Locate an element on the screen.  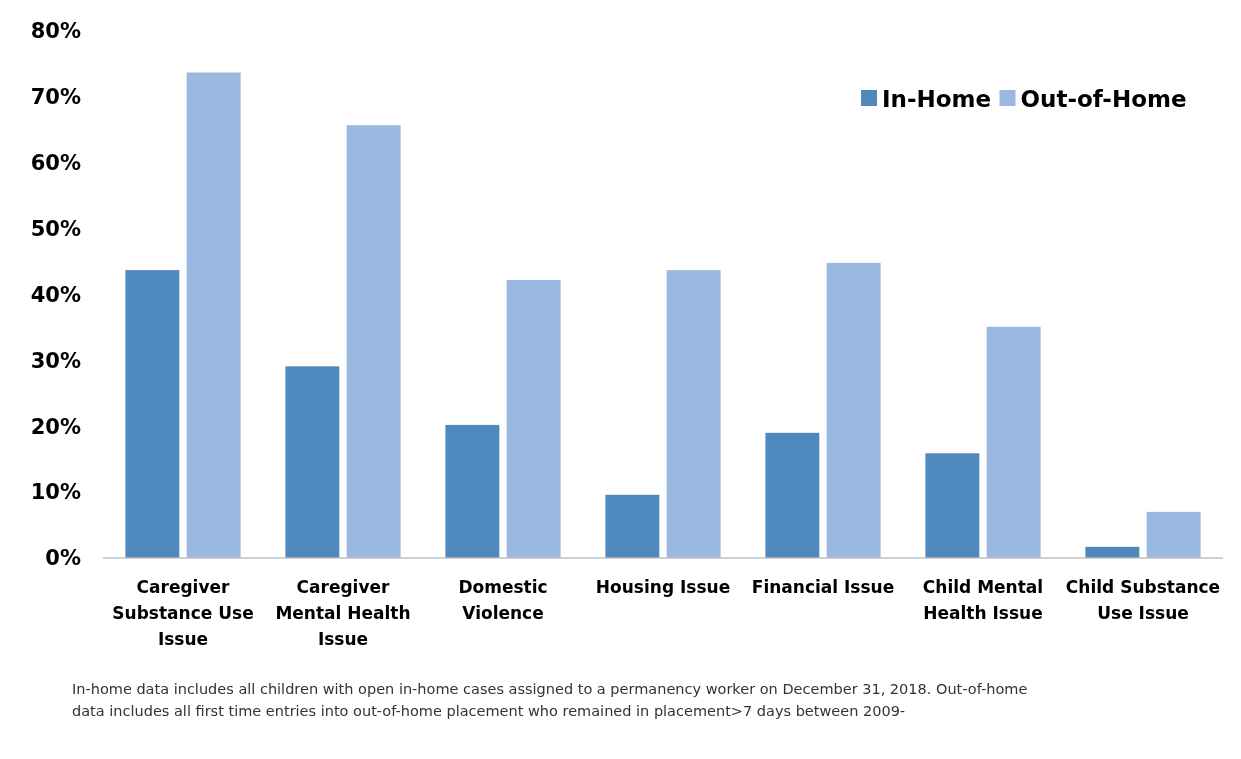
x-tick-label: Housing Issue is located at coordinates (663, 587).